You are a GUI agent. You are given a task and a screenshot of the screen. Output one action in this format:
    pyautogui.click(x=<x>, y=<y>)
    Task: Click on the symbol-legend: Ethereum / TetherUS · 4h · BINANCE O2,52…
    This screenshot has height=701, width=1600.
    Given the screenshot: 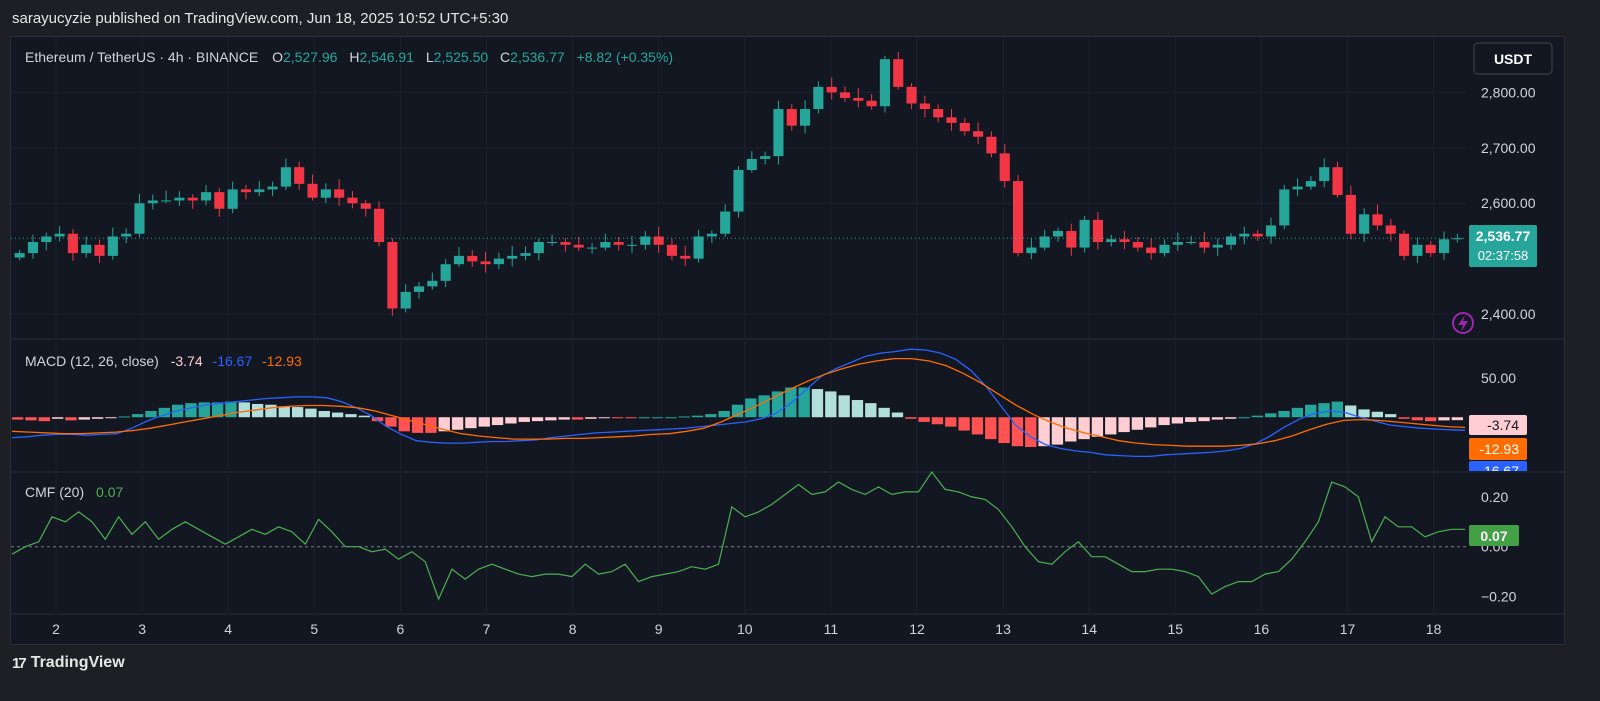 What is the action you would take?
    pyautogui.click(x=349, y=57)
    